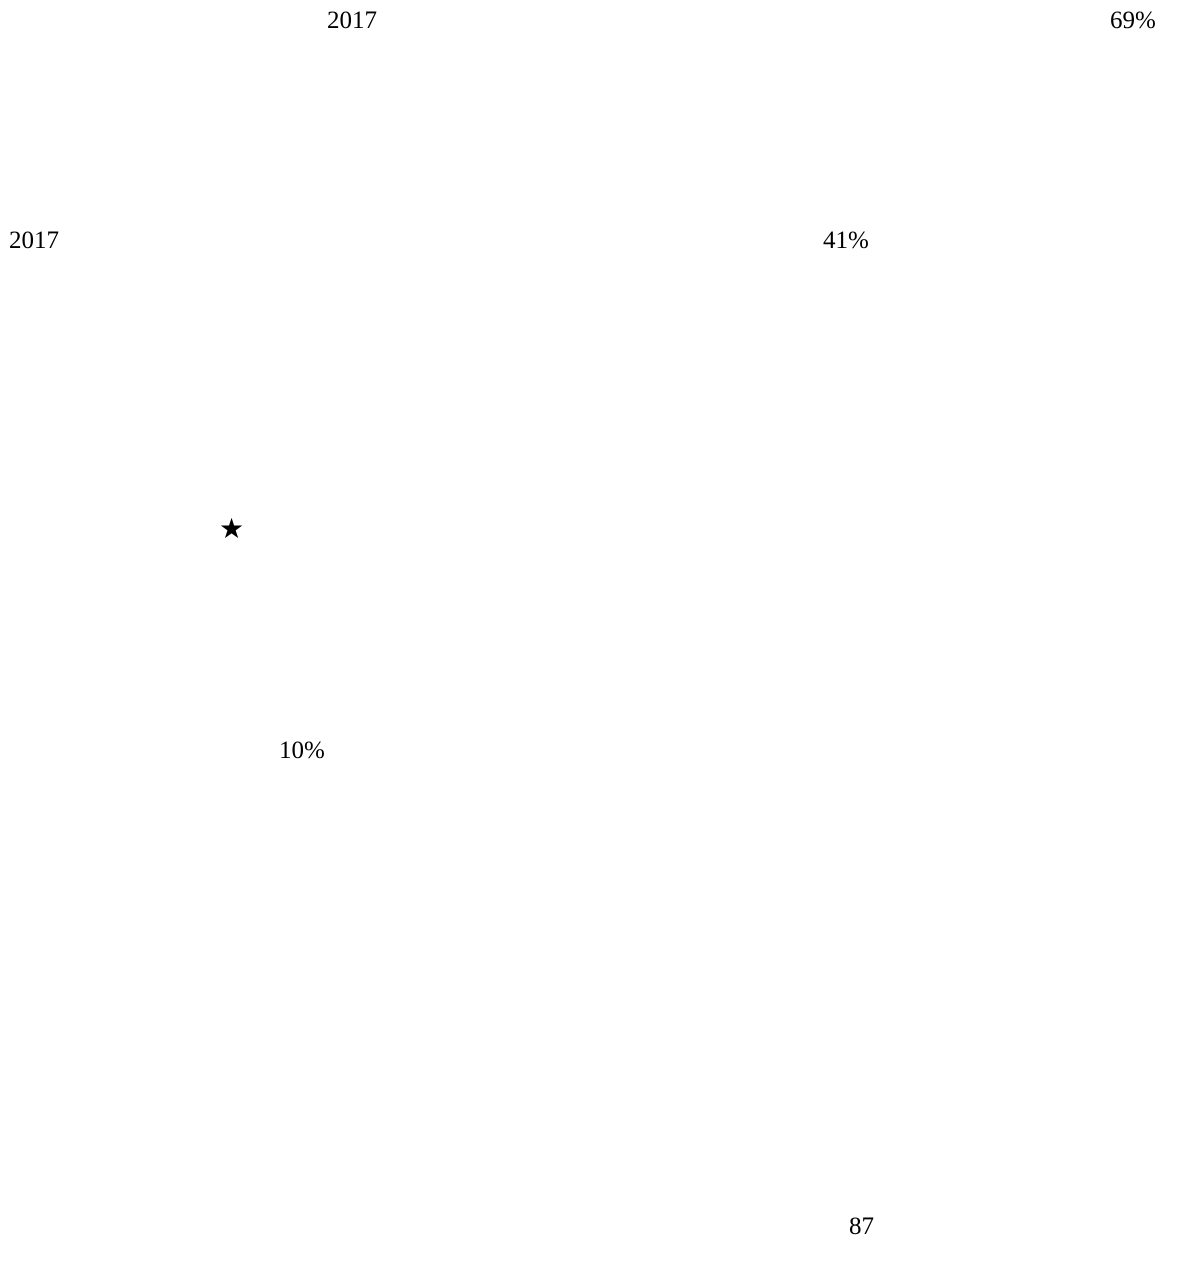 This screenshot has width=1179, height=1275. Describe the element at coordinates (861, 1226) in the screenshot. I see `page-number: 87` at that location.